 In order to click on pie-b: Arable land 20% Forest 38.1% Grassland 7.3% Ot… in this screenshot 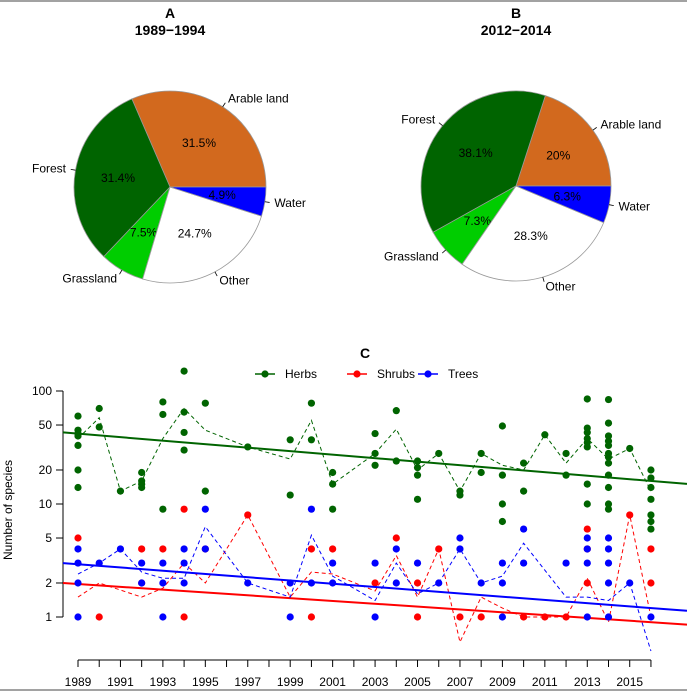, I will do `click(523, 191)`.